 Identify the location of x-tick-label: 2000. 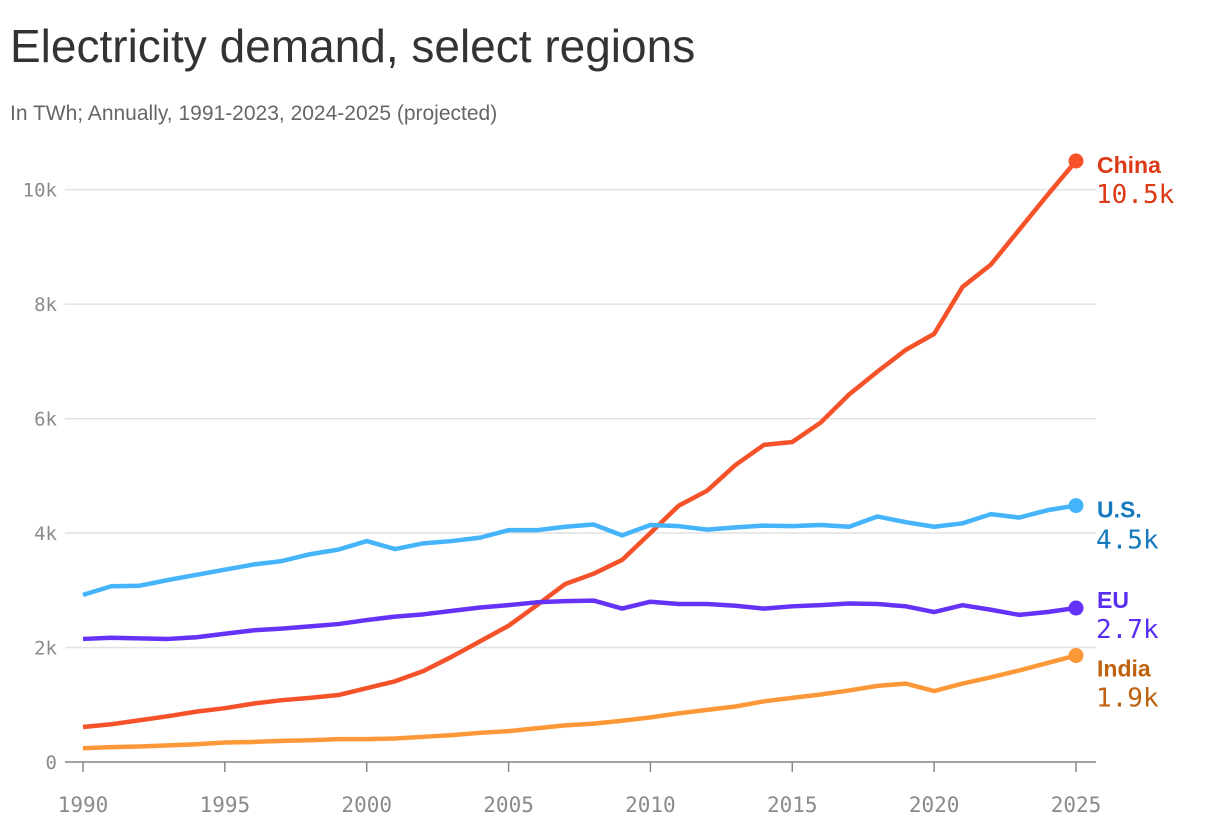
(366, 805).